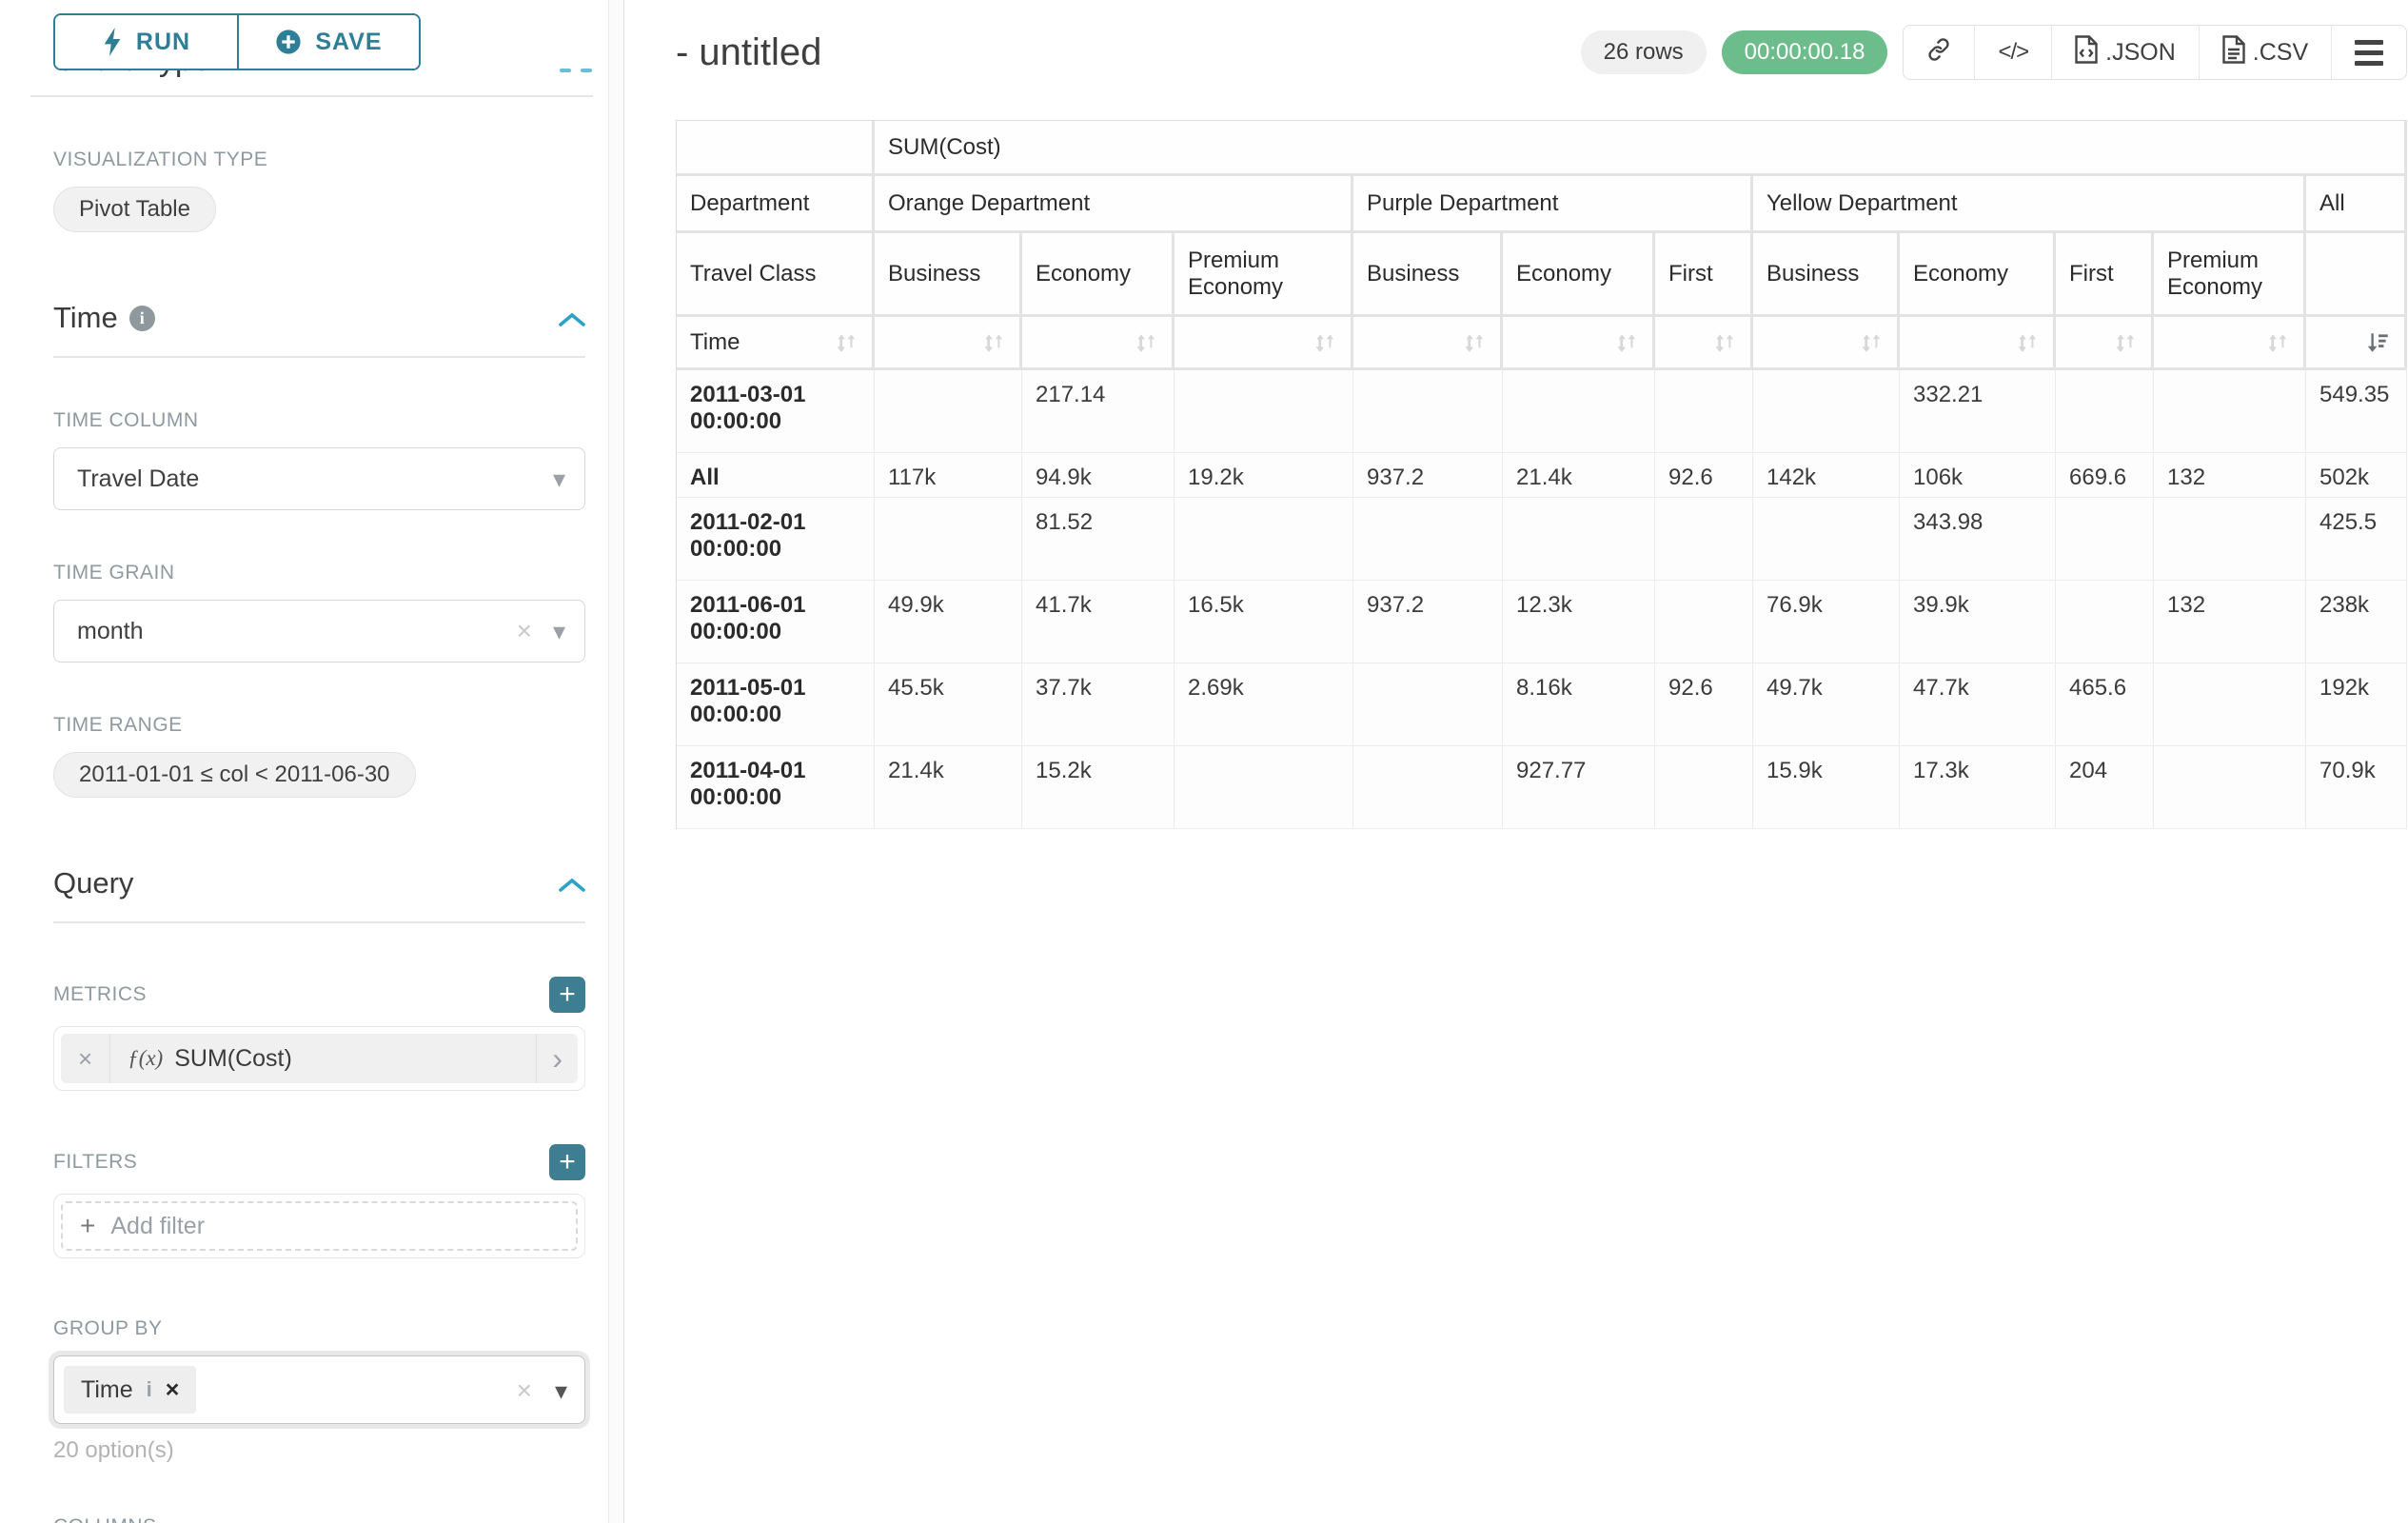  What do you see at coordinates (319, 1519) in the screenshot?
I see `columns-label: COLUMNS` at bounding box center [319, 1519].